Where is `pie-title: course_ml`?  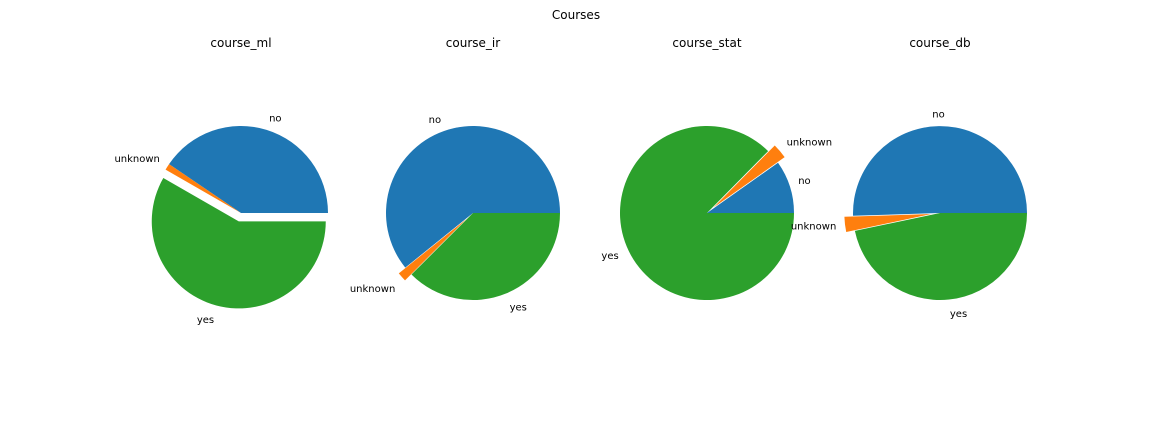
pie-title: course_ml is located at coordinates (240, 43).